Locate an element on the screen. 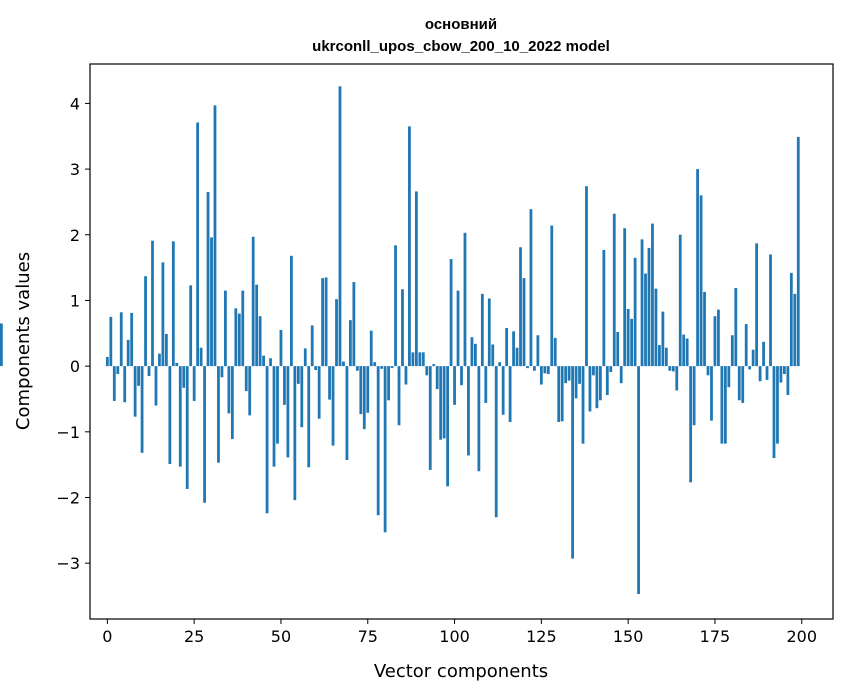 The image size is (847, 696). y-axis: −3 −2 −1 0 1 2 3 4 is located at coordinates (73, 333).